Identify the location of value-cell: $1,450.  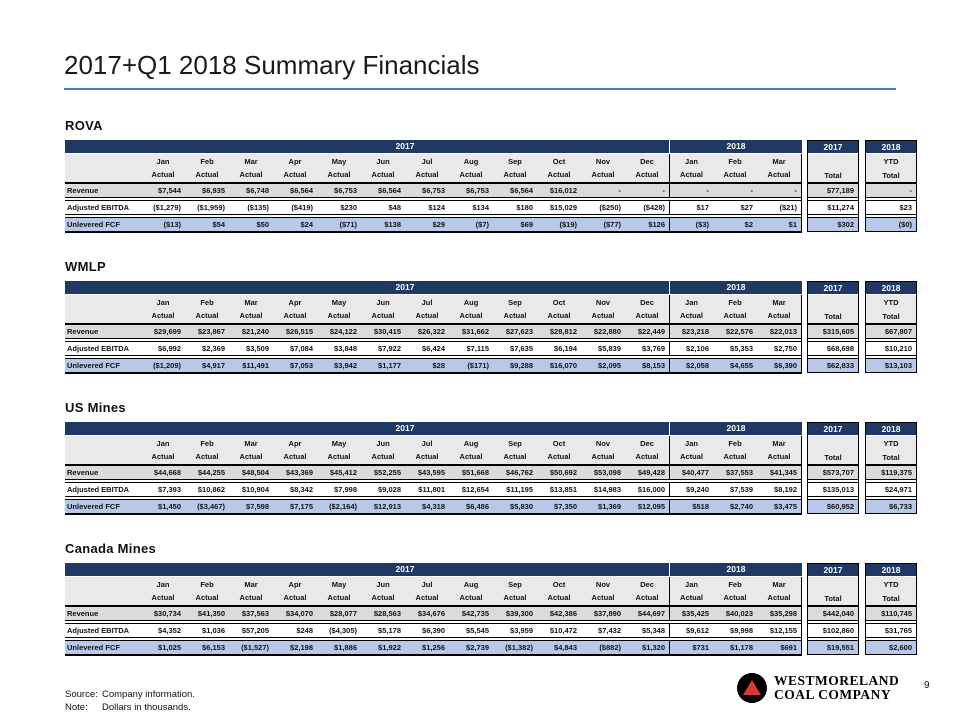
(169, 506).